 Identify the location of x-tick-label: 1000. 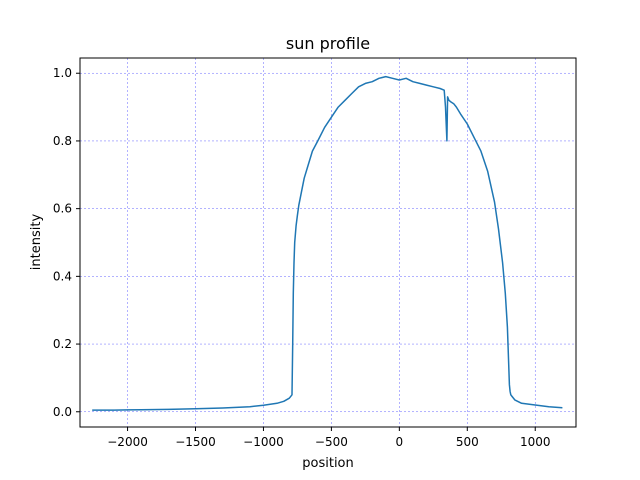
(535, 442).